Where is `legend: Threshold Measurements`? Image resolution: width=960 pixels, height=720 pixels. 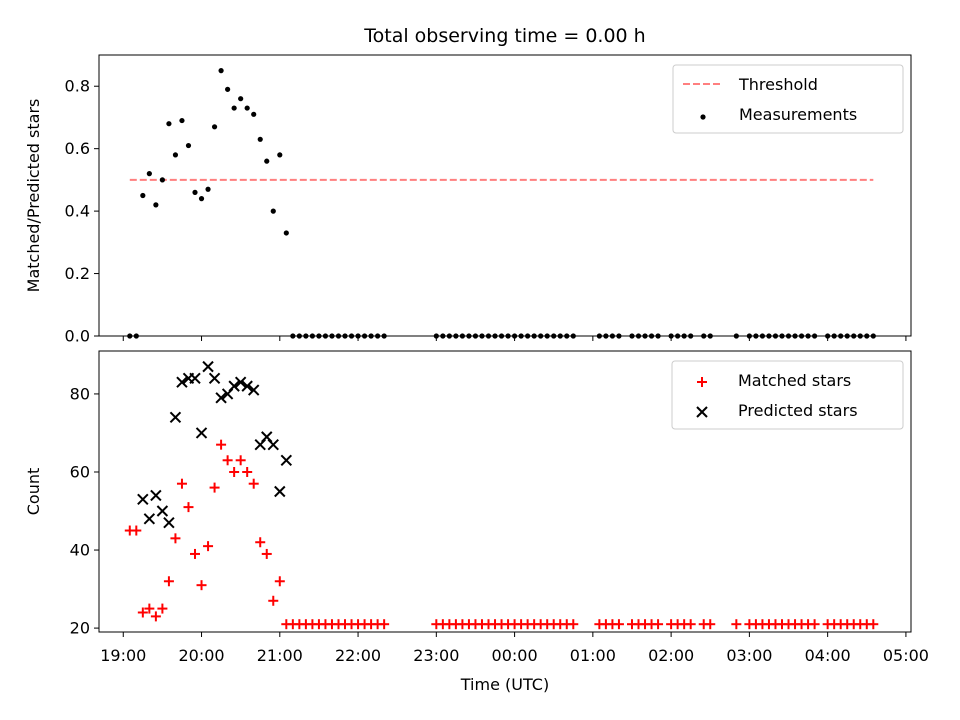
legend: Threshold Measurements is located at coordinates (788, 99).